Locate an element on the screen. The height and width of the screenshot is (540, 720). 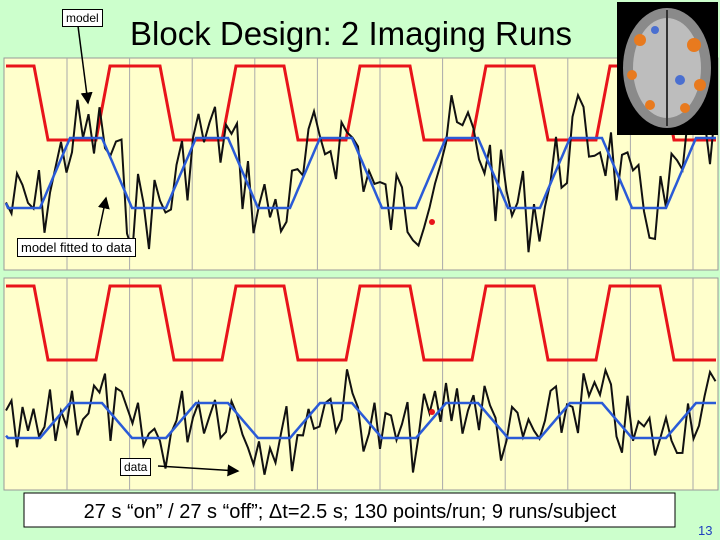
caption-box is located at coordinates (349, 510).